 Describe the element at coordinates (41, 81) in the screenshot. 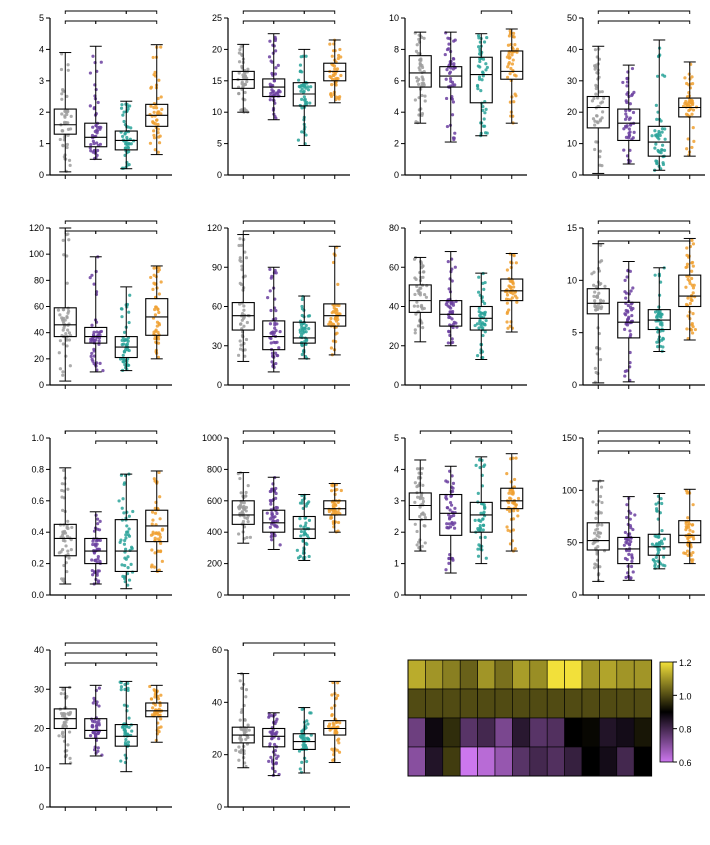

I see `y-tick-label: 3` at that location.